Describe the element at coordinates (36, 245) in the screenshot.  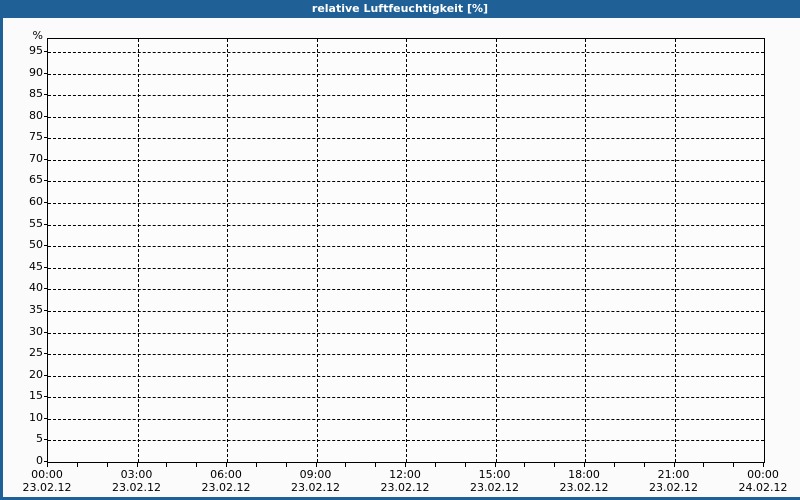
I see `y-axis-tick-label: 50` at that location.